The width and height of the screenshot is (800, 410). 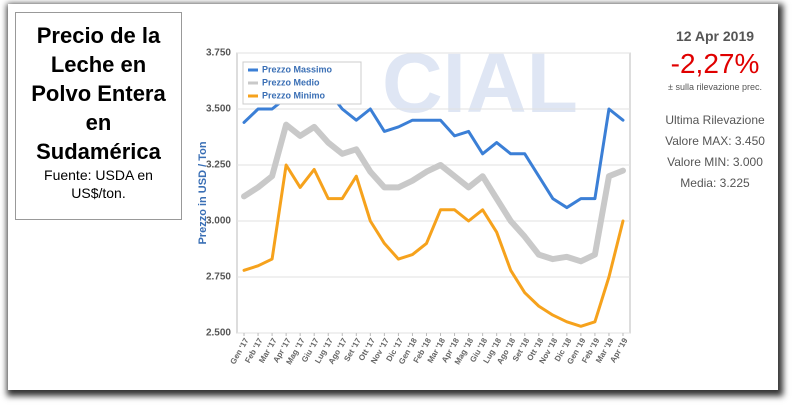 I want to click on change-note: ± sulla rilevazione prec., so click(x=715, y=87).